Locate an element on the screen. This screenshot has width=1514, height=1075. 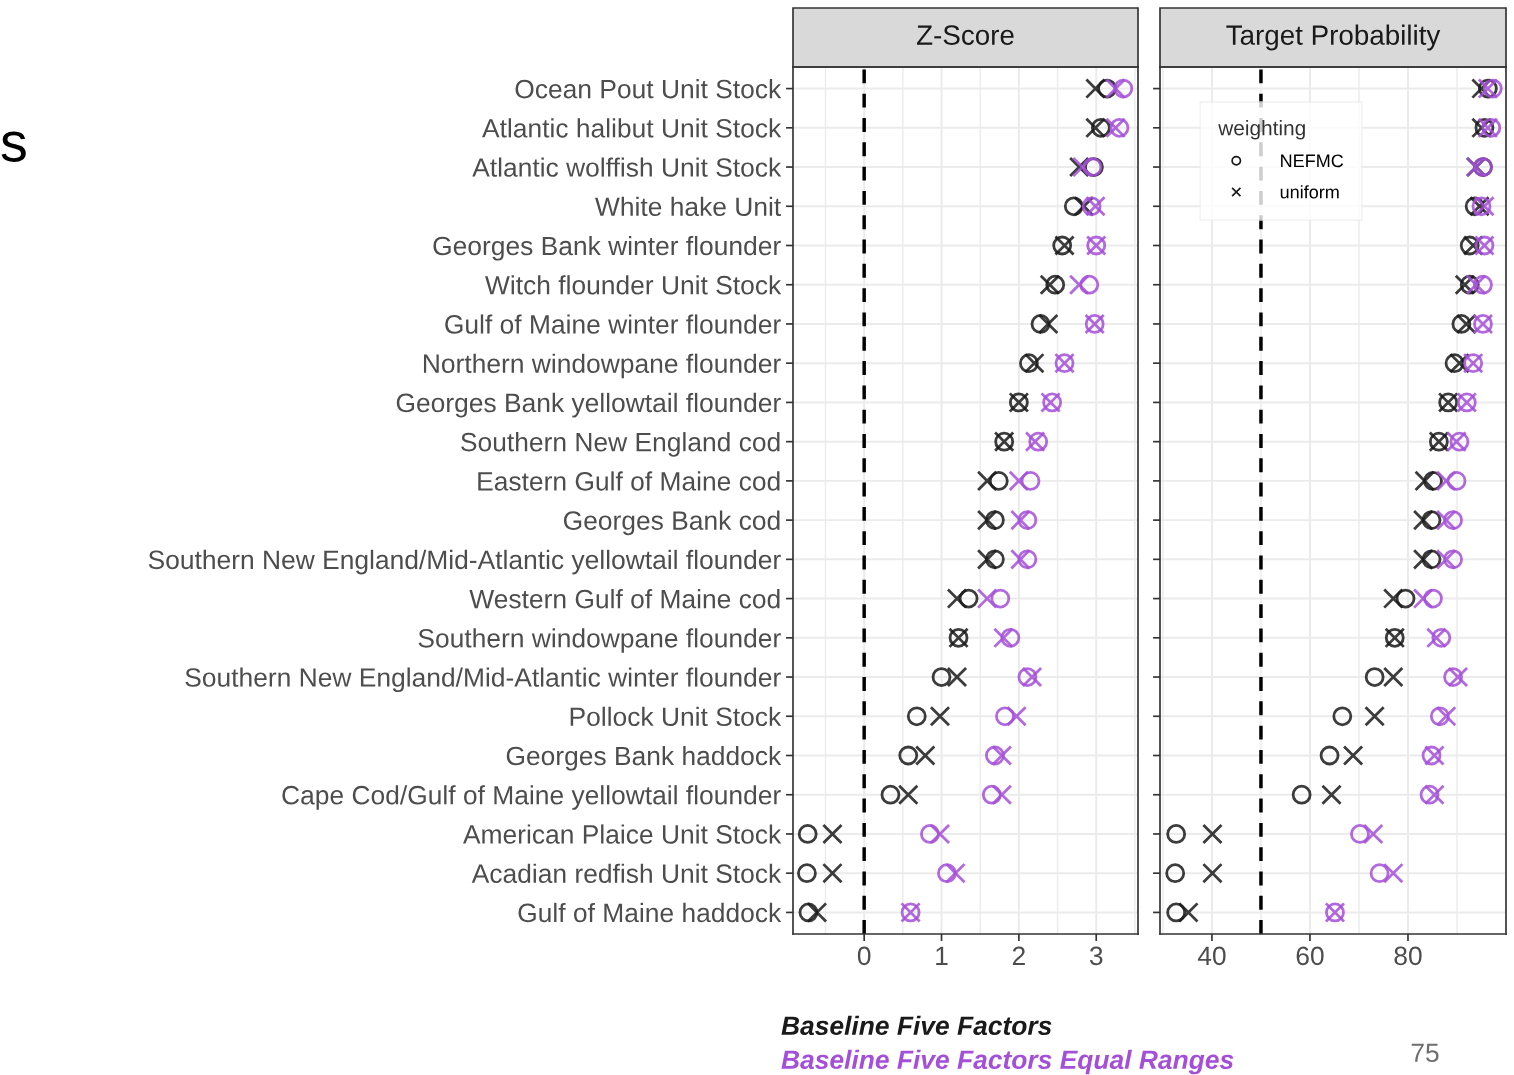
x-tick-label: 3 is located at coordinates (1096, 956).